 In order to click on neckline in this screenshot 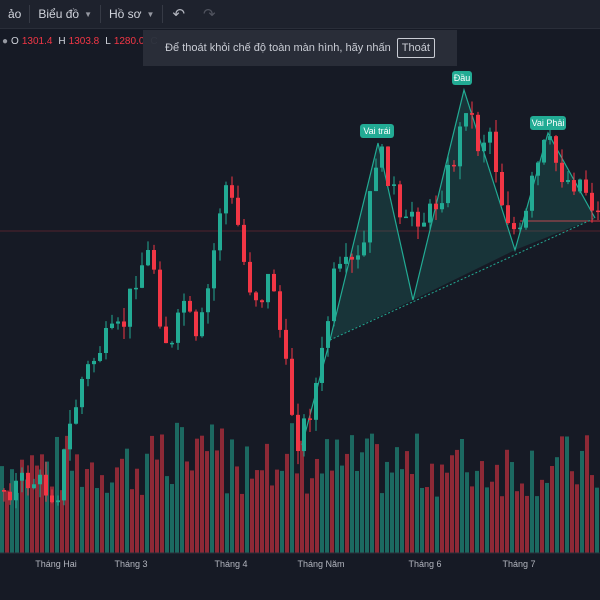, I will do `click(462, 279)`.